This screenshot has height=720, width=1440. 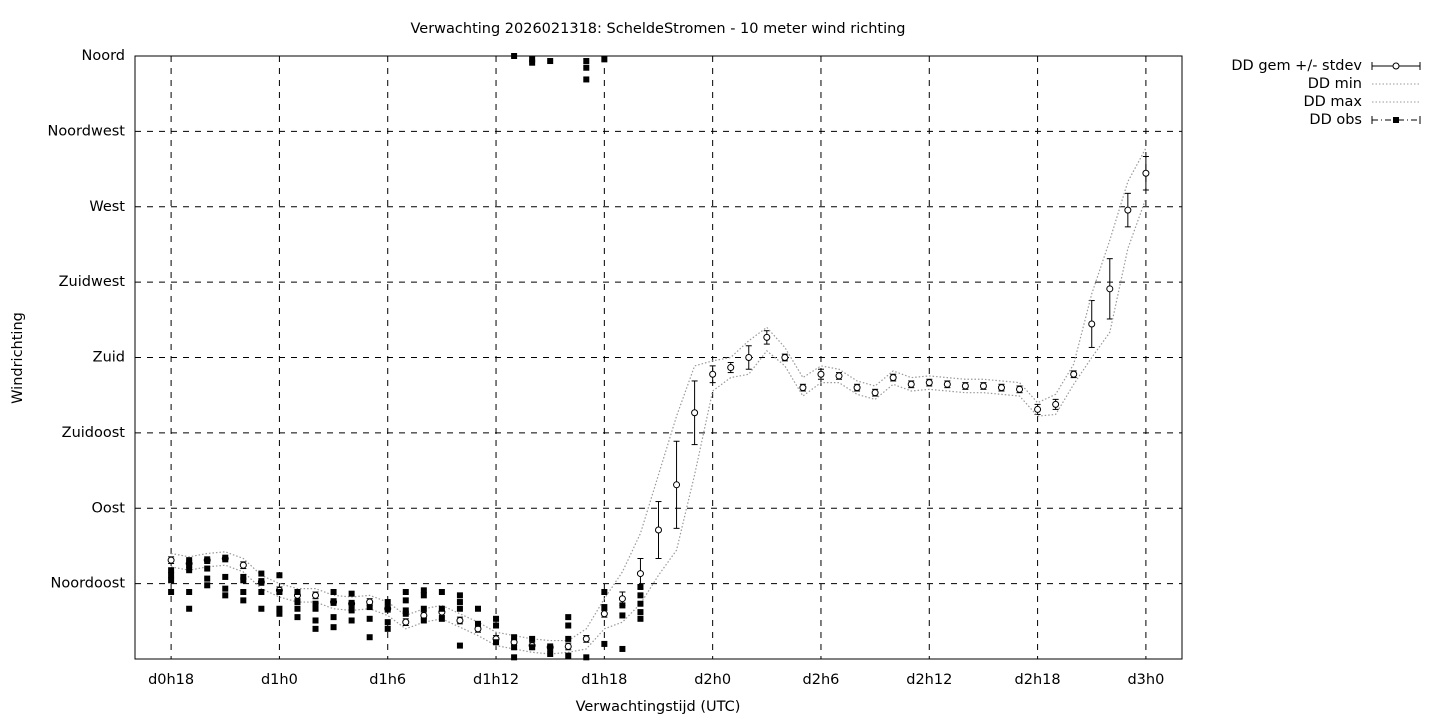 I want to click on x-tick-label: d0h18, so click(x=171, y=680).